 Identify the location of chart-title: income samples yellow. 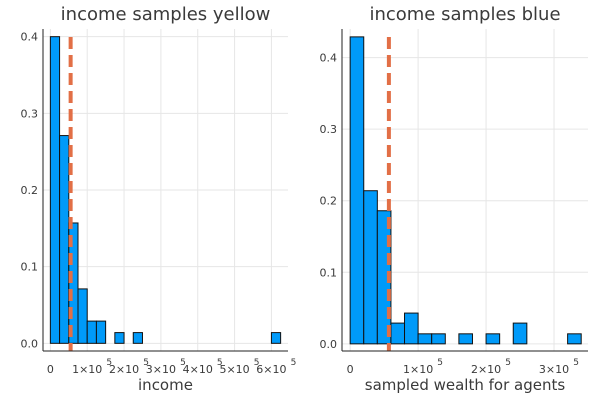
(166, 14).